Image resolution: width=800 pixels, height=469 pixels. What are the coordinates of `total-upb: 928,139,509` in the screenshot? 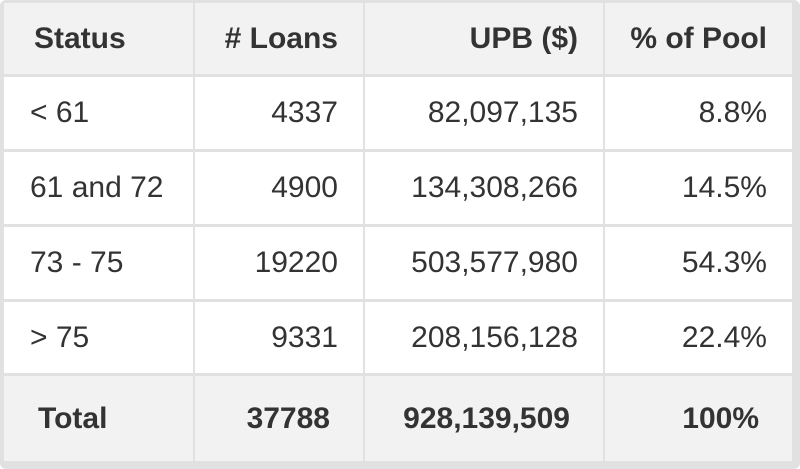 It's located at (484, 418).